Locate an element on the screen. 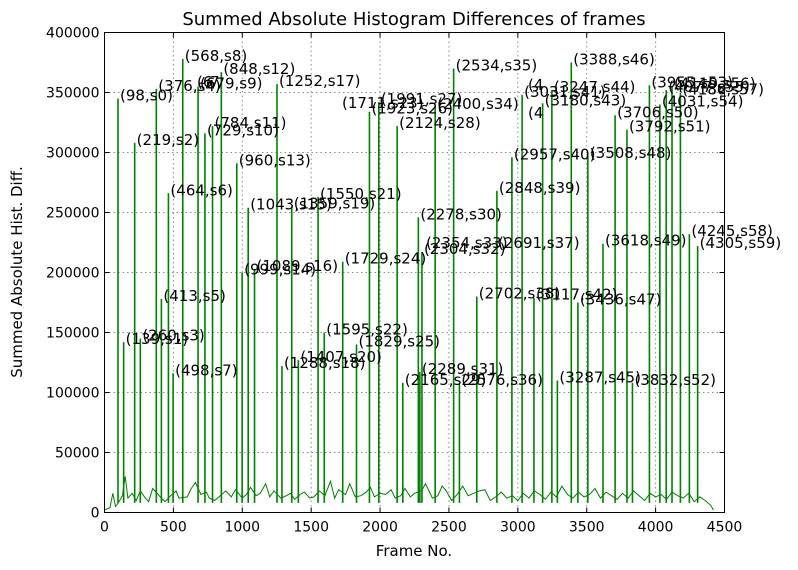 The height and width of the screenshot is (570, 798). peak-label-s40: (2957,s40) is located at coordinates (555, 154).